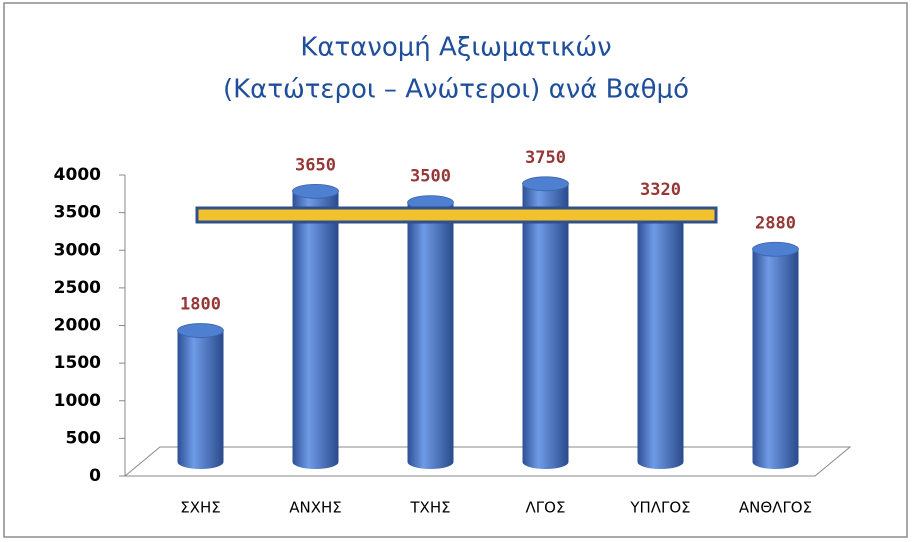 The image size is (912, 542). What do you see at coordinates (775, 508) in the screenshot?
I see `x-tick-label: ΑΝΘΛΓΟΣ` at bounding box center [775, 508].